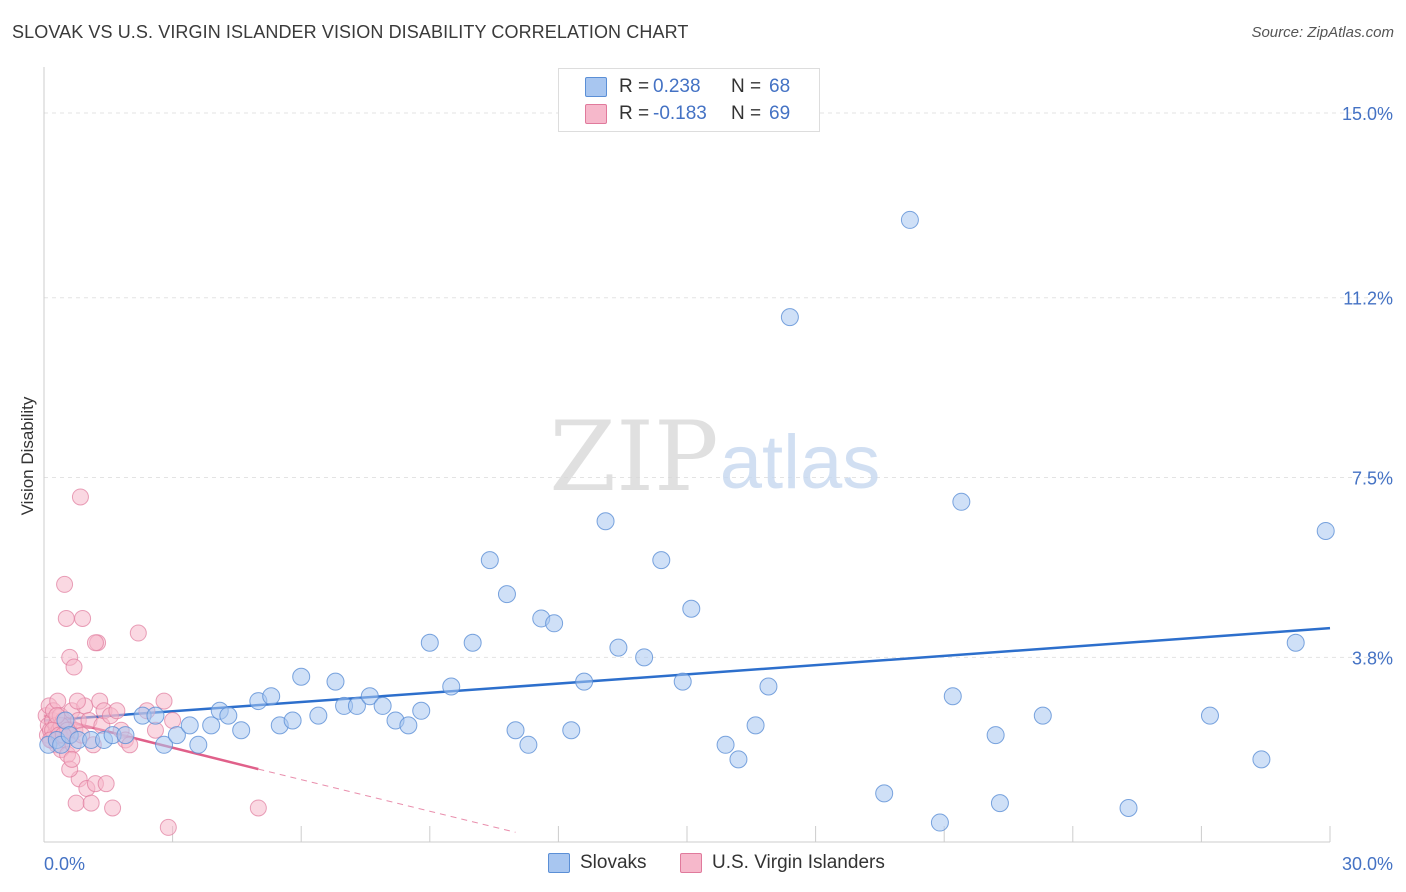 The height and width of the screenshot is (892, 1406). I want to click on legend-r-value: 0.238, so click(677, 86).